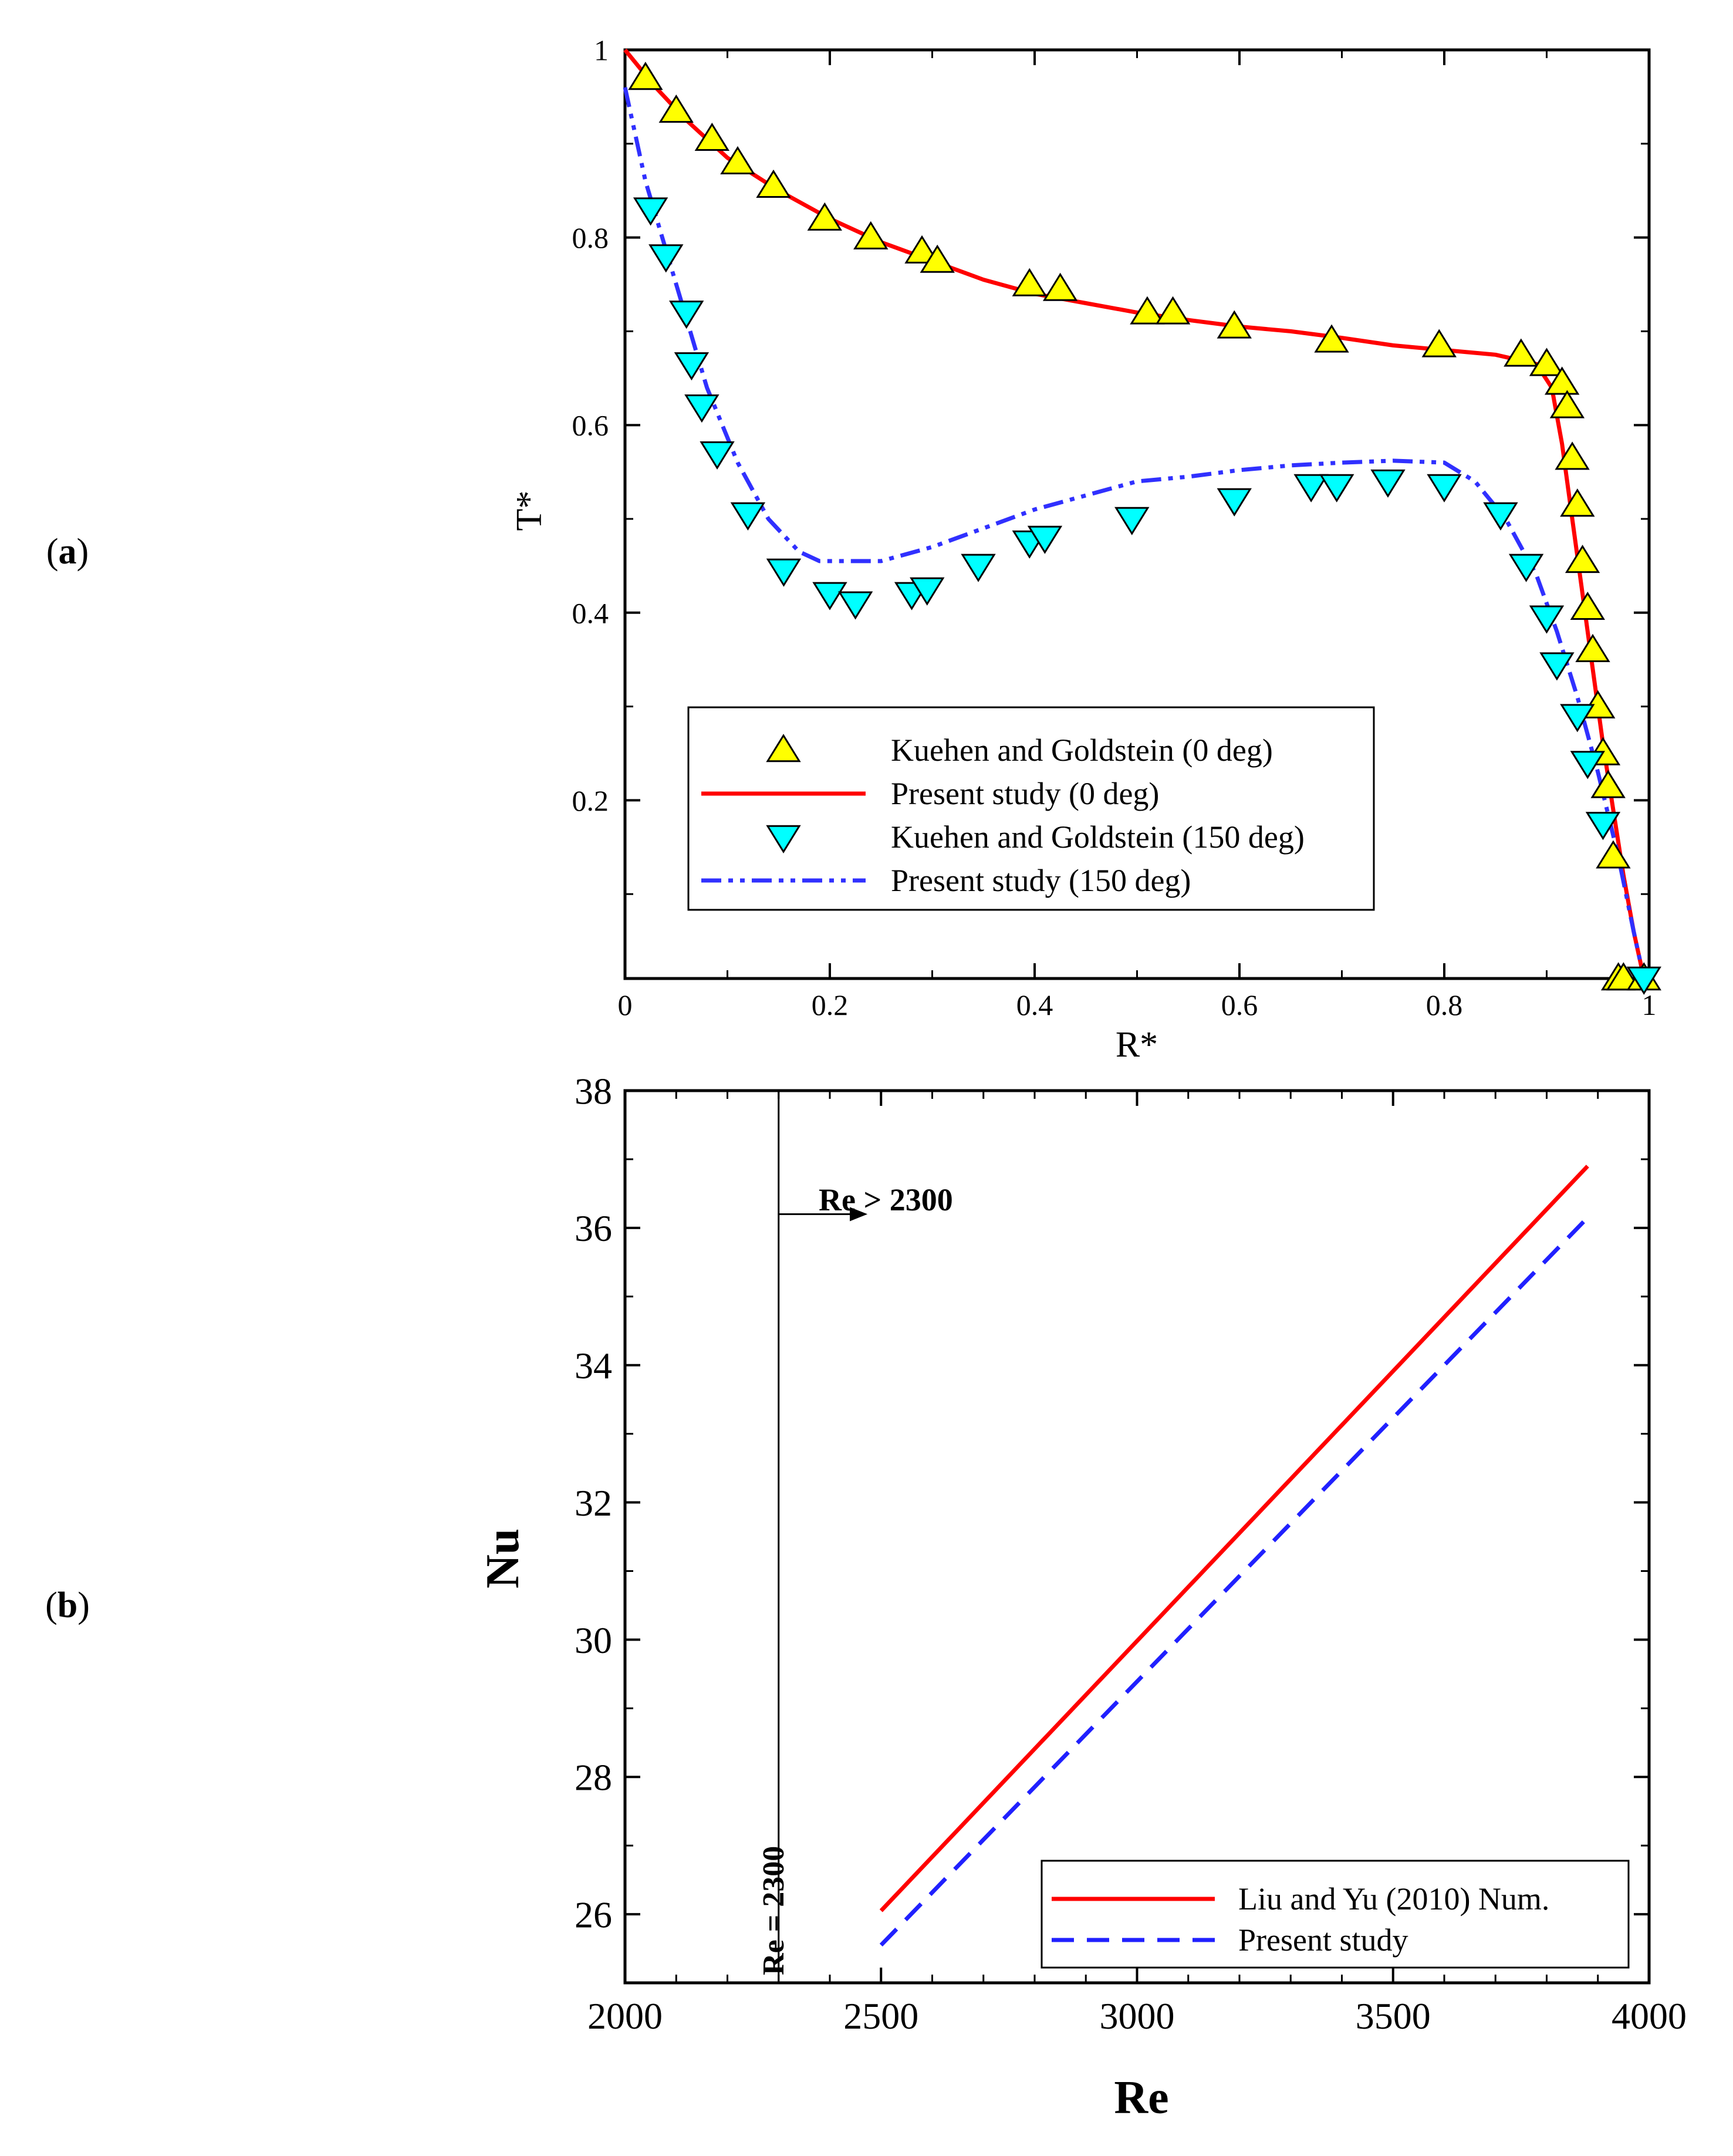 This screenshot has height=2156, width=1733. Describe the element at coordinates (593, 1091) in the screenshot. I see `y-tick-label: 38` at that location.